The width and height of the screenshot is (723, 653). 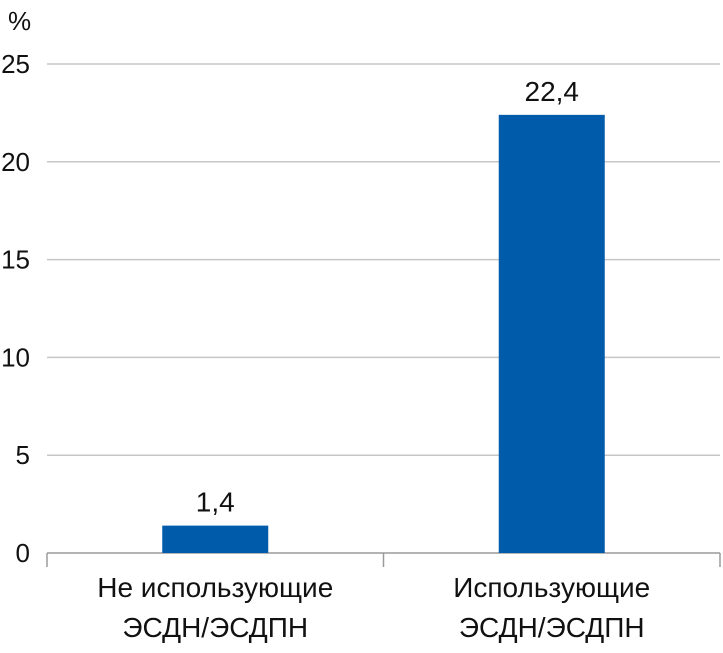 I want to click on y-axis-unit-label: %, so click(x=19, y=21).